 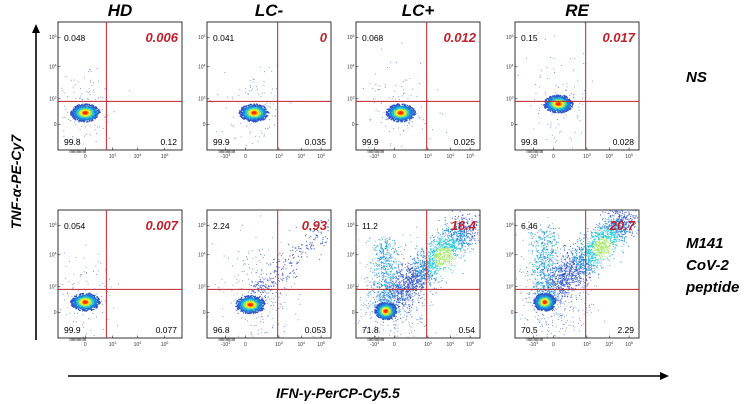 What do you see at coordinates (618, 37) in the screenshot?
I see `quadrant-q2-value: 0.017` at bounding box center [618, 37].